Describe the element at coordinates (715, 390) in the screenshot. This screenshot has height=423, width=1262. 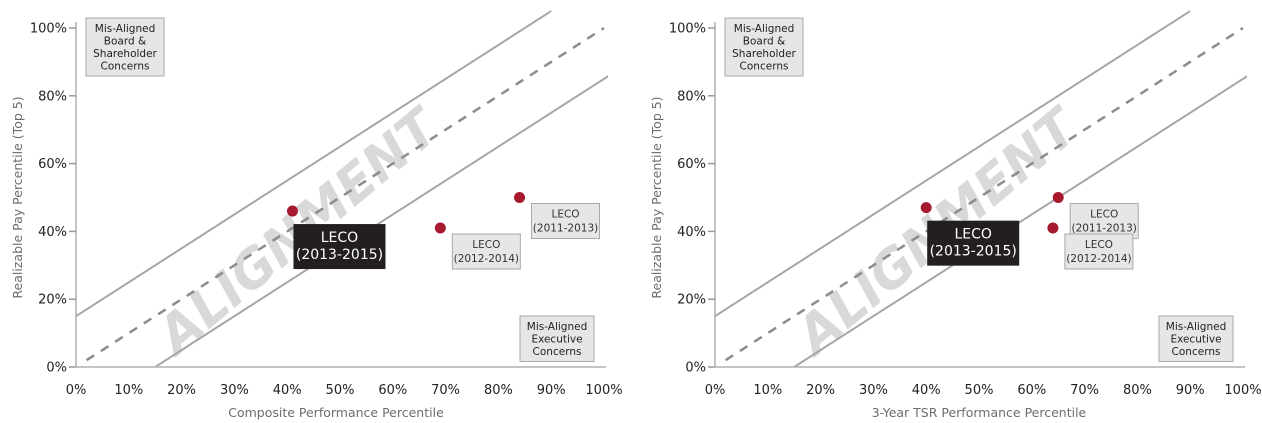
I see `x-tick-label: 0%` at that location.